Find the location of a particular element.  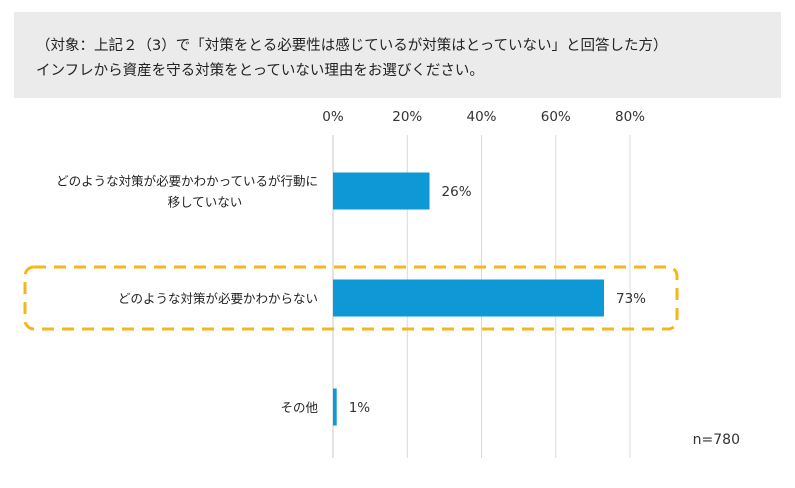

x-tick-label: 40% is located at coordinates (481, 117).